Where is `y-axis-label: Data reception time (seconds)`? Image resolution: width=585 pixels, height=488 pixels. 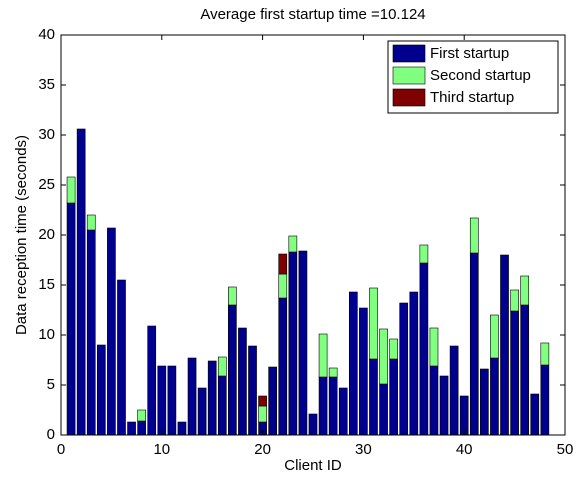
y-axis-label: Data reception time (seconds) is located at coordinates (21, 235).